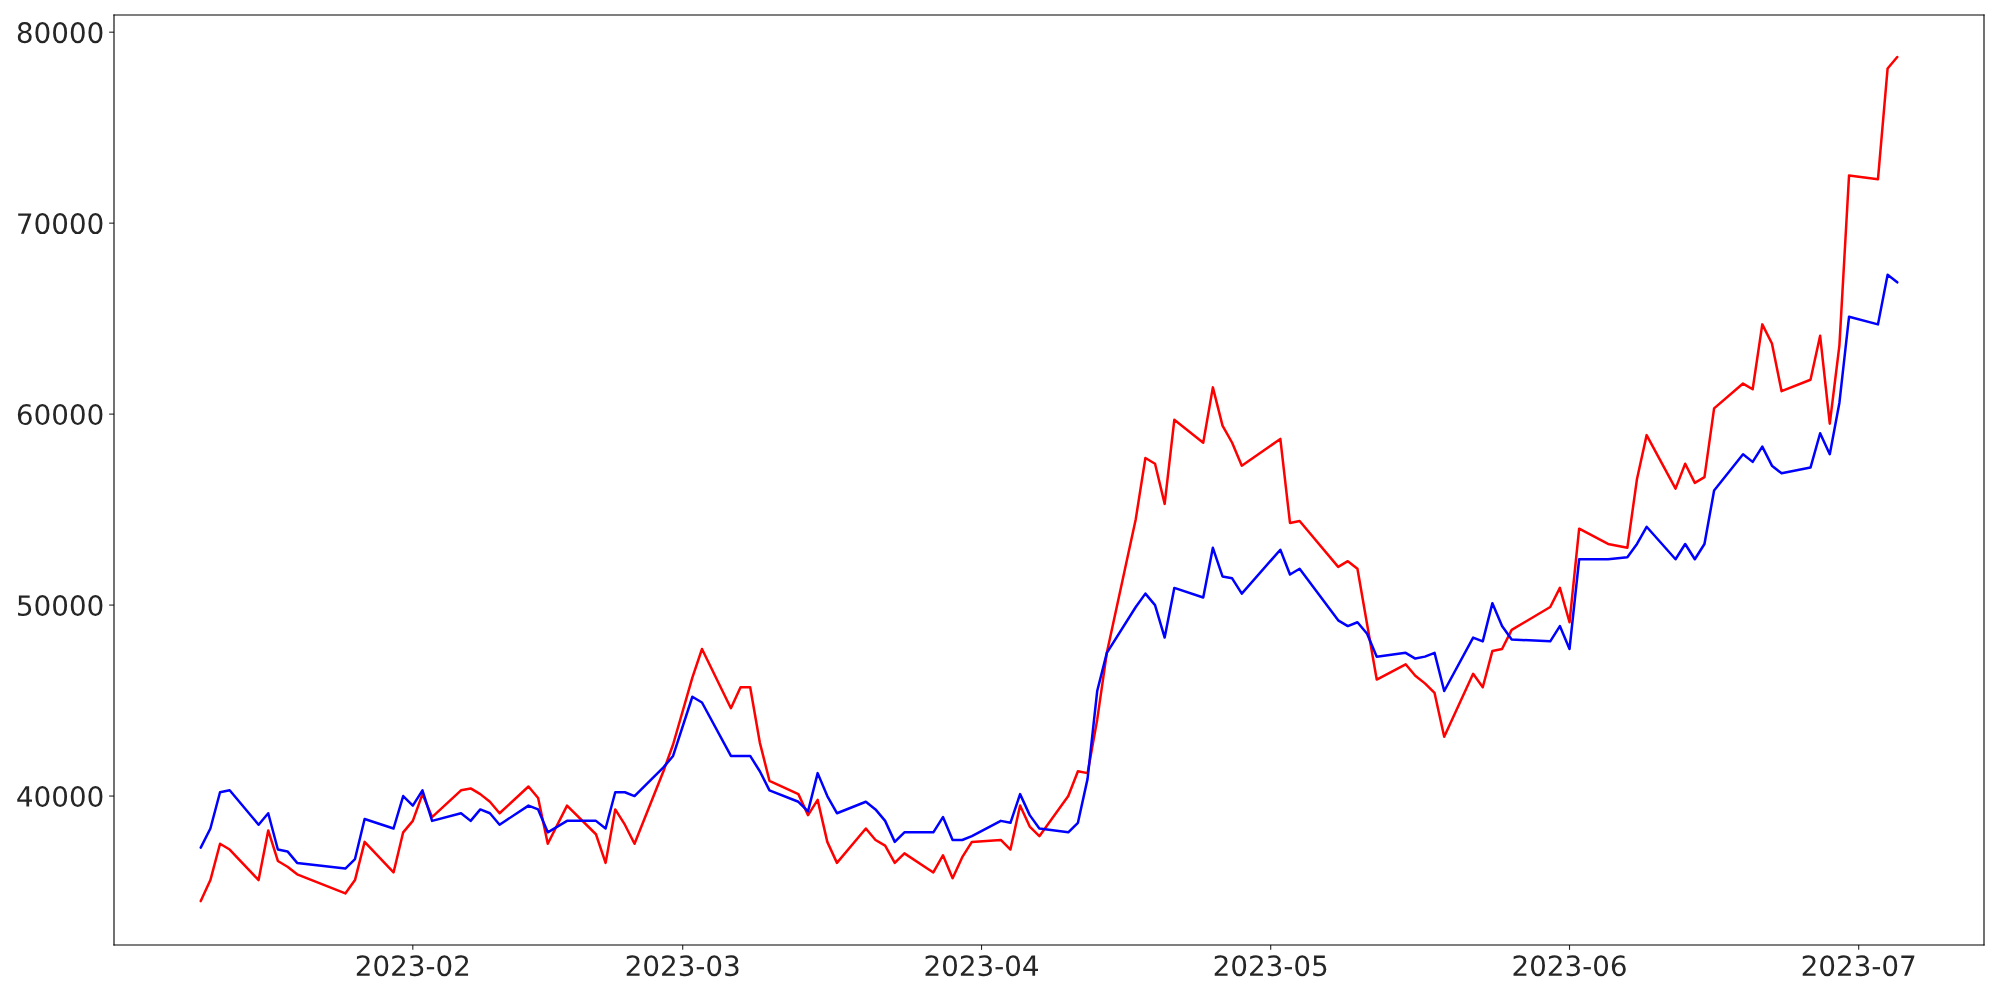 This screenshot has width=2000, height=1000. What do you see at coordinates (412, 966) in the screenshot?
I see `x-tick-label: 2023-02` at bounding box center [412, 966].